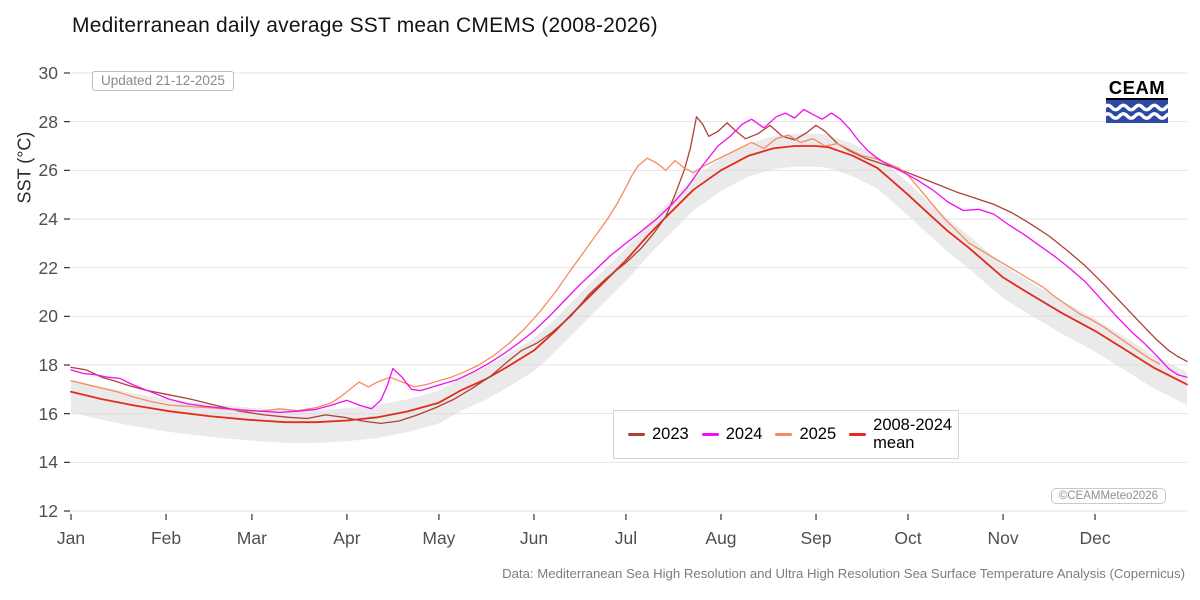  I want to click on x-tick-label: May, so click(439, 538).